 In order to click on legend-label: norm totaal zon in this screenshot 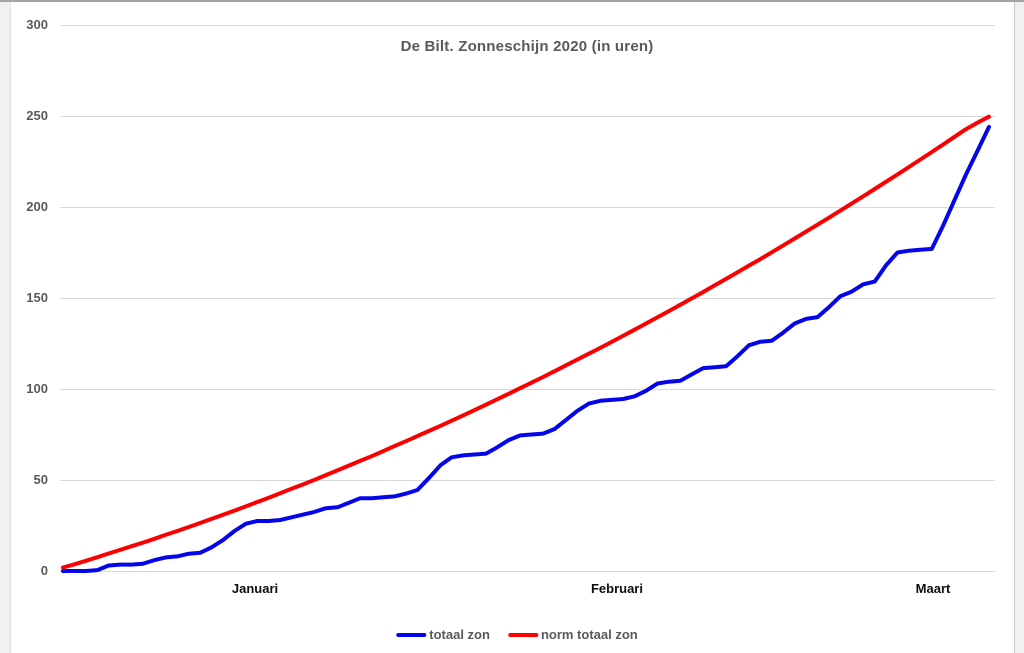, I will do `click(589, 634)`.